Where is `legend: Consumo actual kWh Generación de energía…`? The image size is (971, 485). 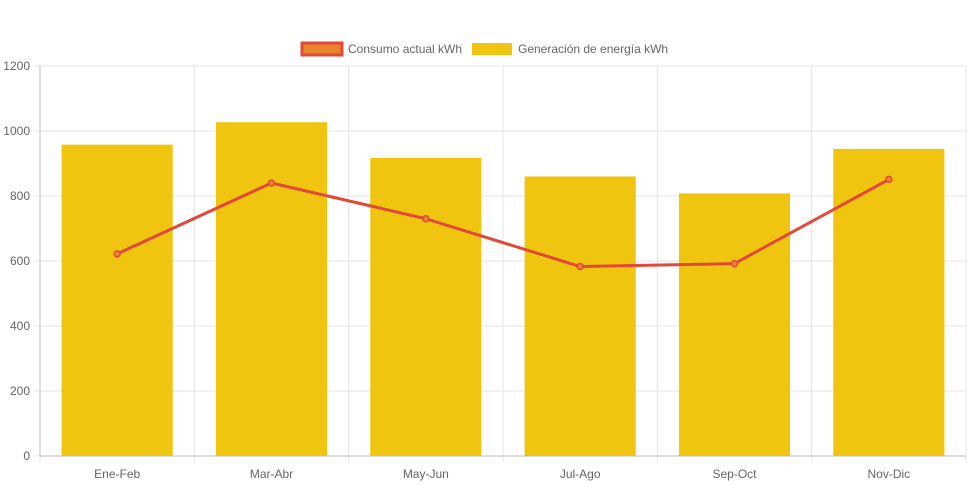
legend: Consumo actual kWh Generación de energía… is located at coordinates (484, 49).